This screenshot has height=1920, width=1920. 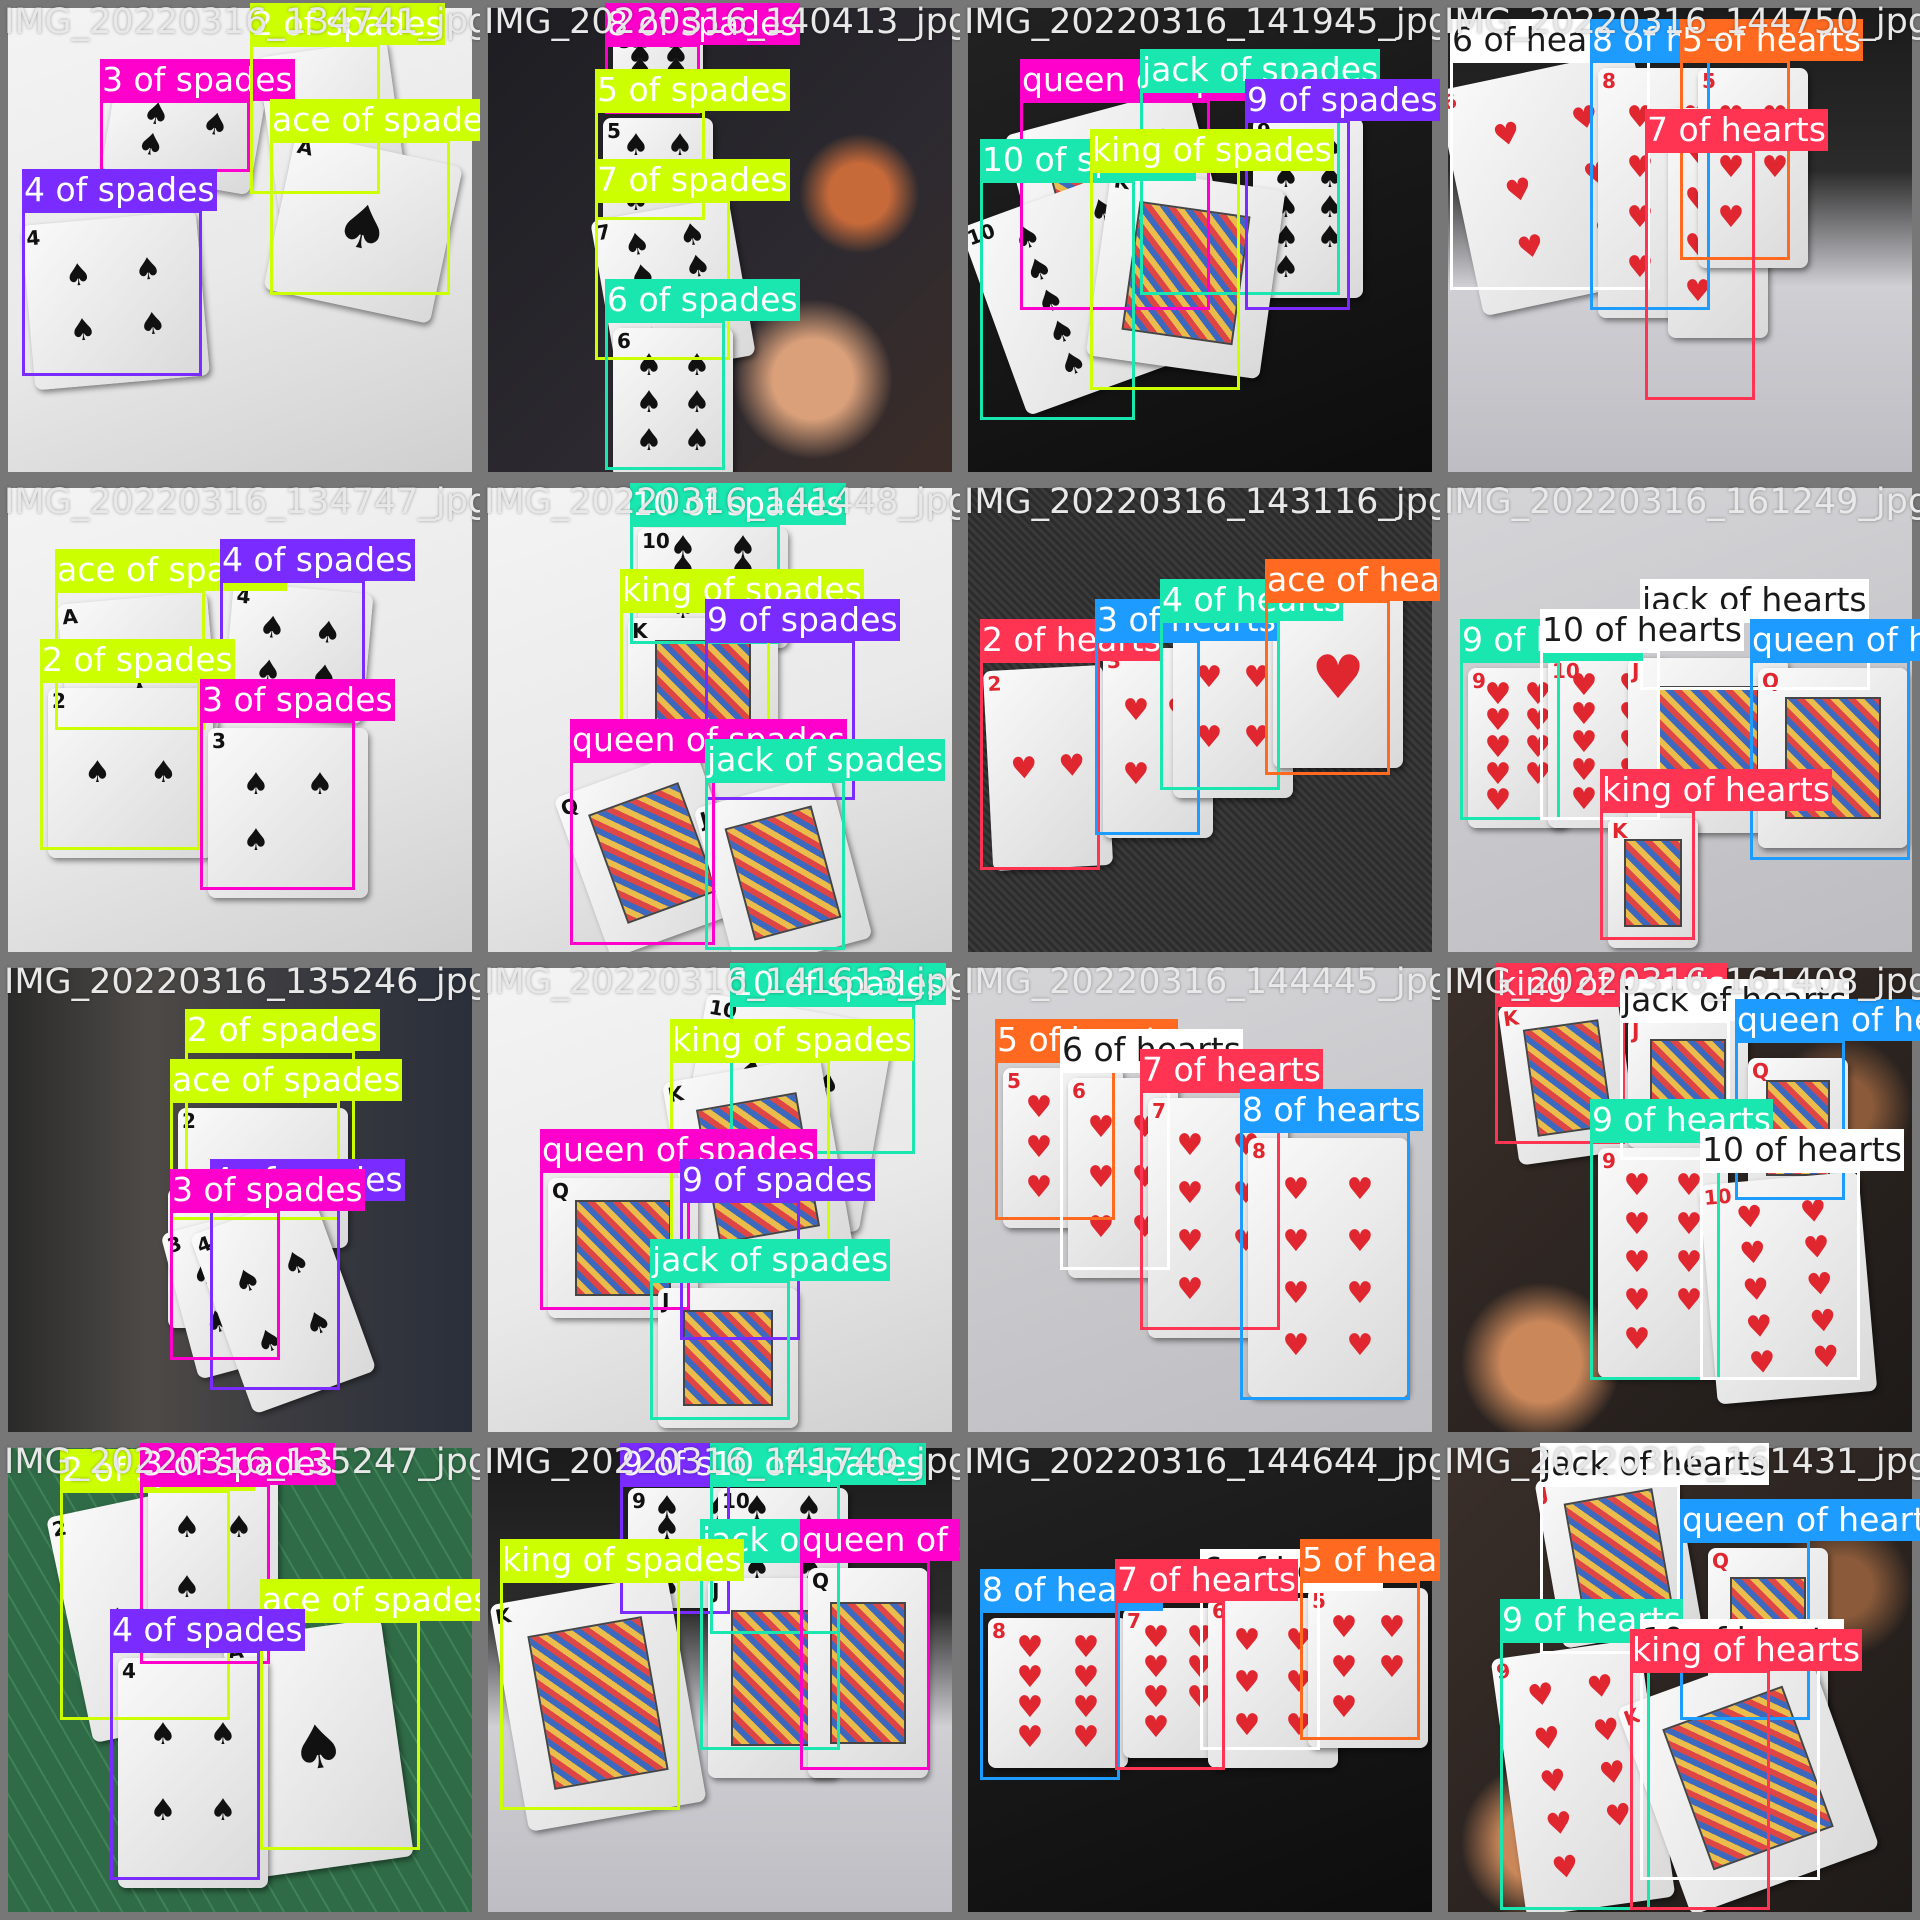 I want to click on card-rank-corner: 8, so click(x=1259, y=1151).